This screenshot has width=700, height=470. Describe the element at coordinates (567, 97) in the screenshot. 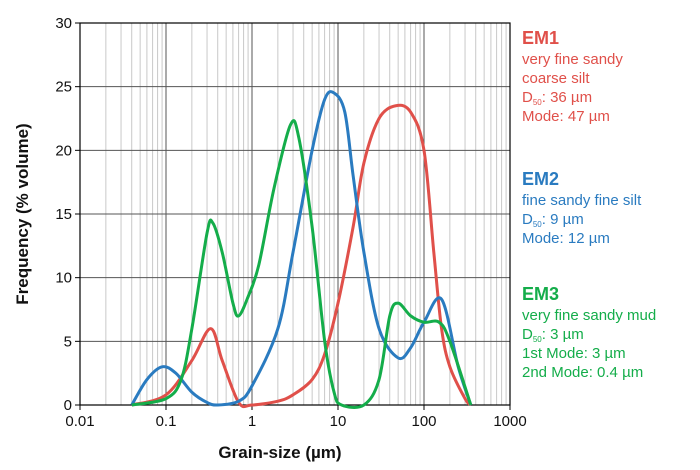

I see `d50-suffix: : 36 µm` at that location.